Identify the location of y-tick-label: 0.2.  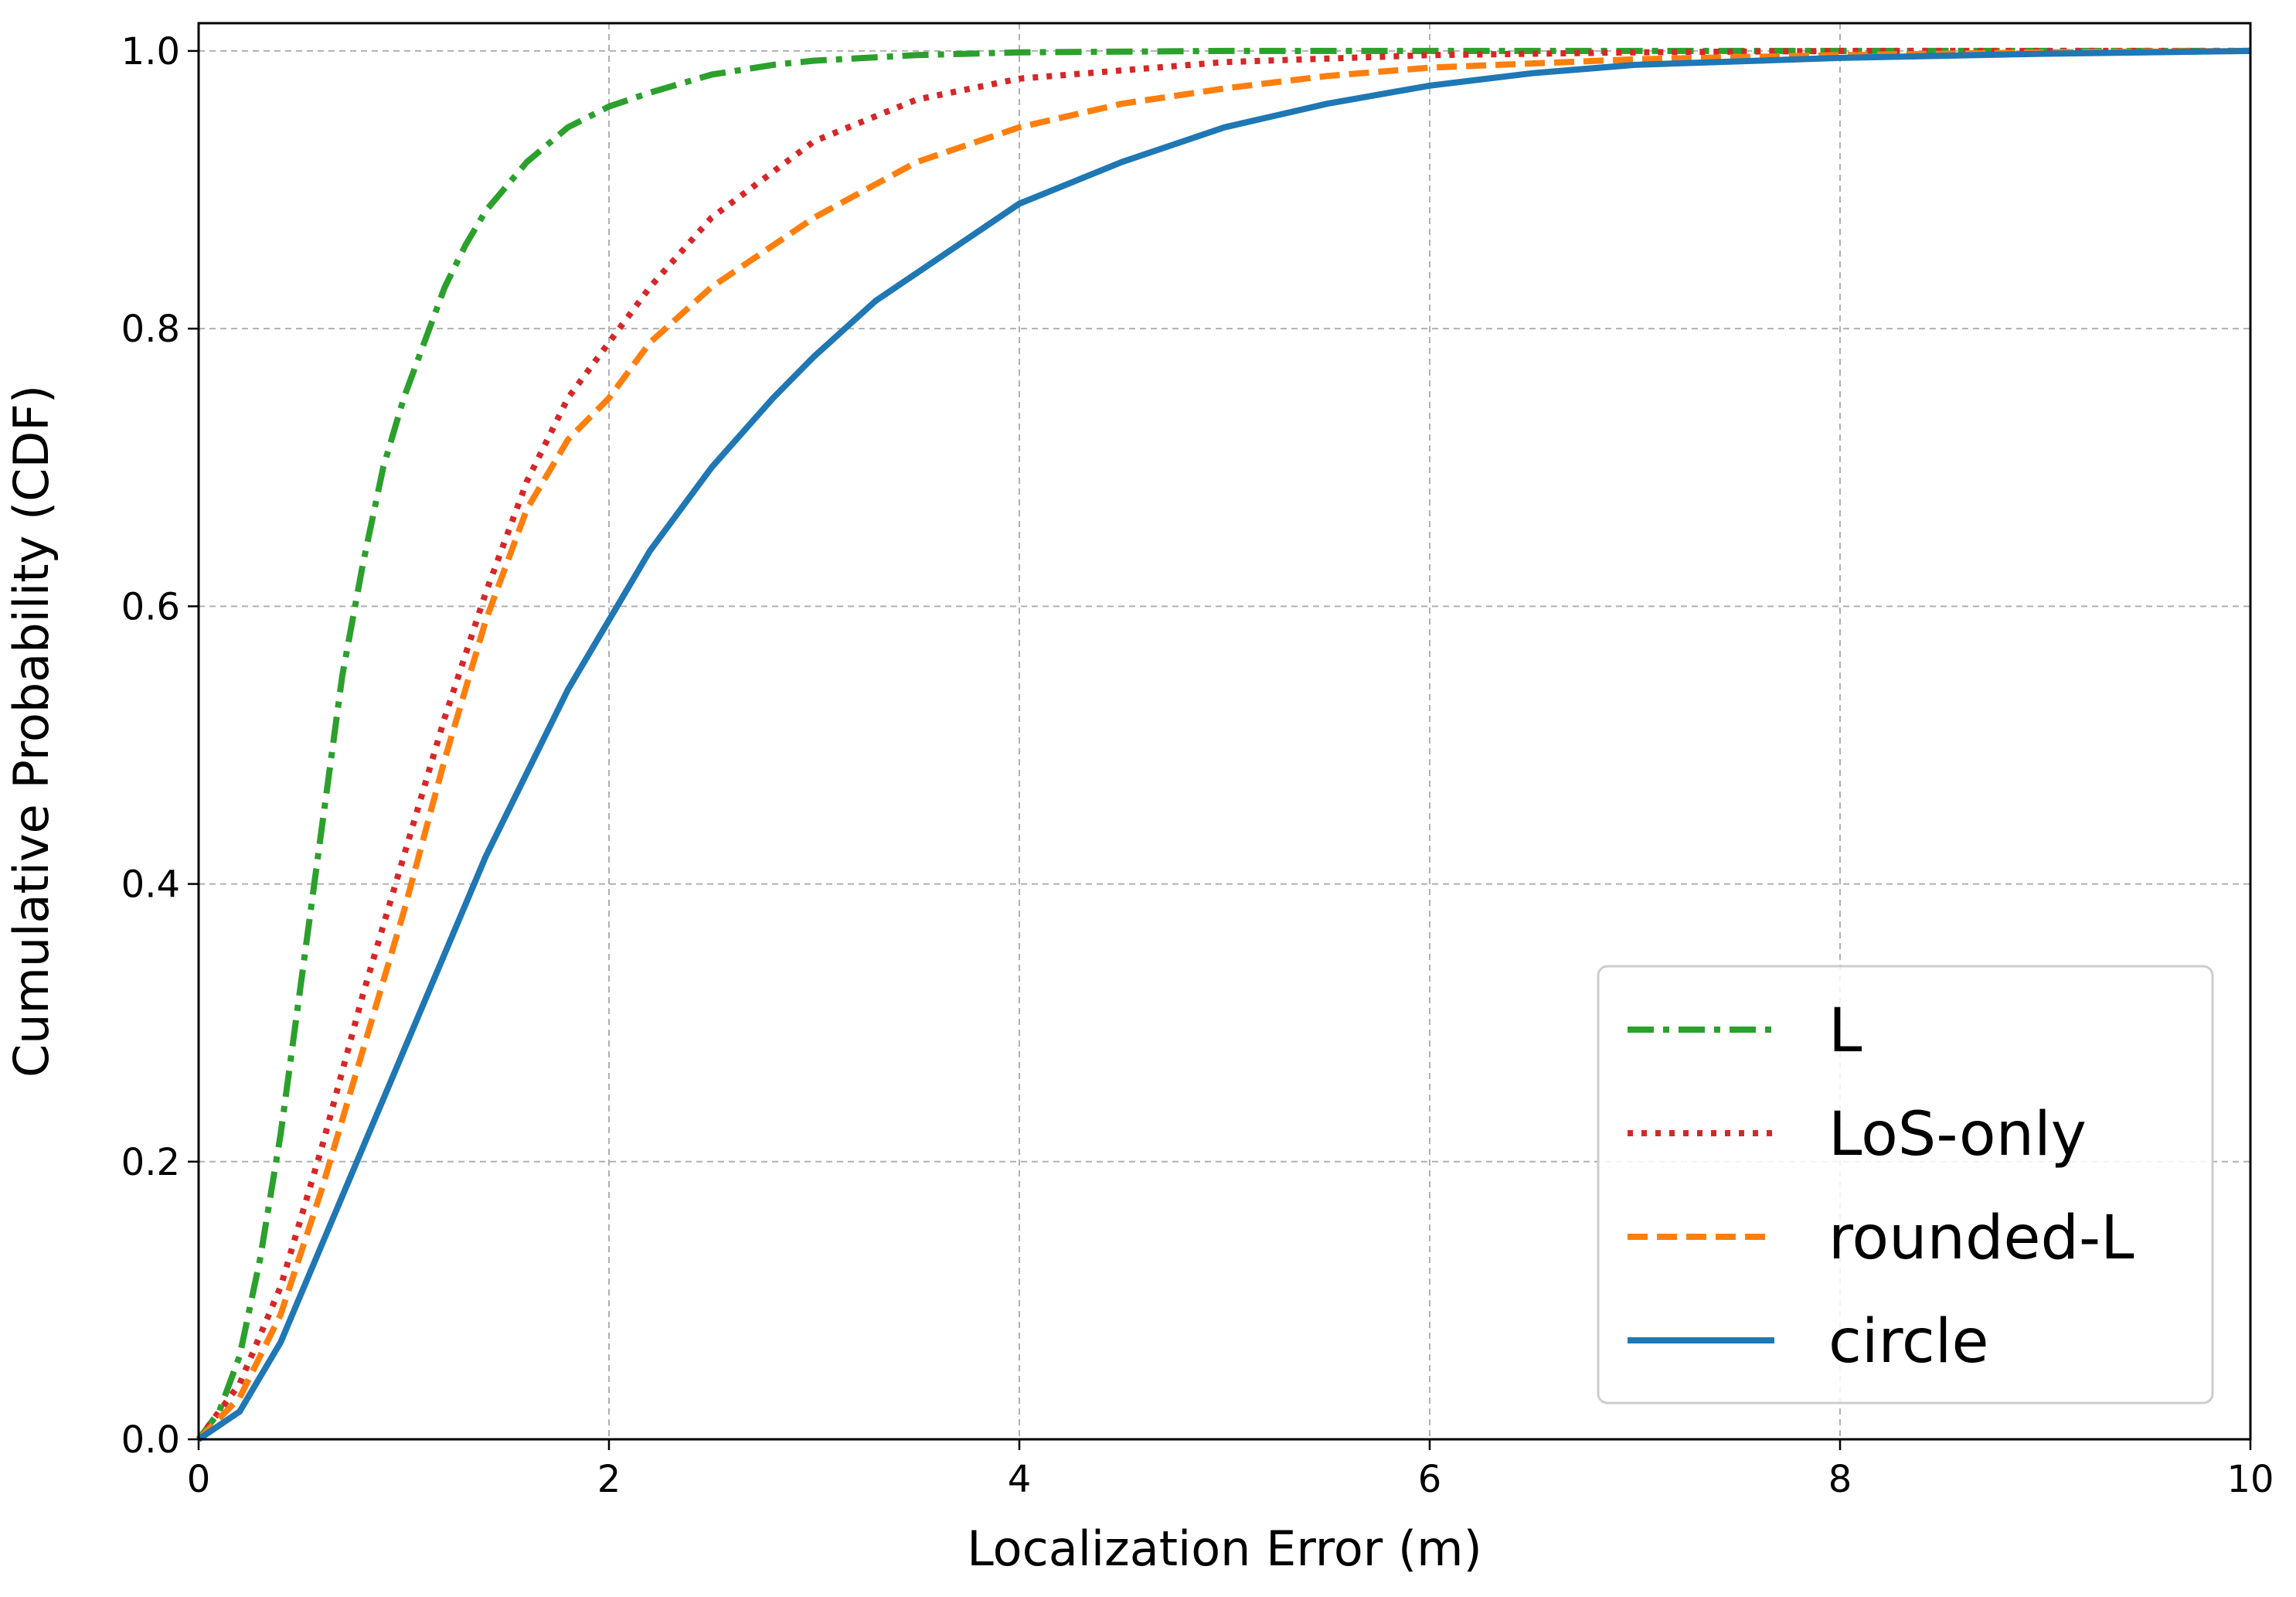
(150, 1162).